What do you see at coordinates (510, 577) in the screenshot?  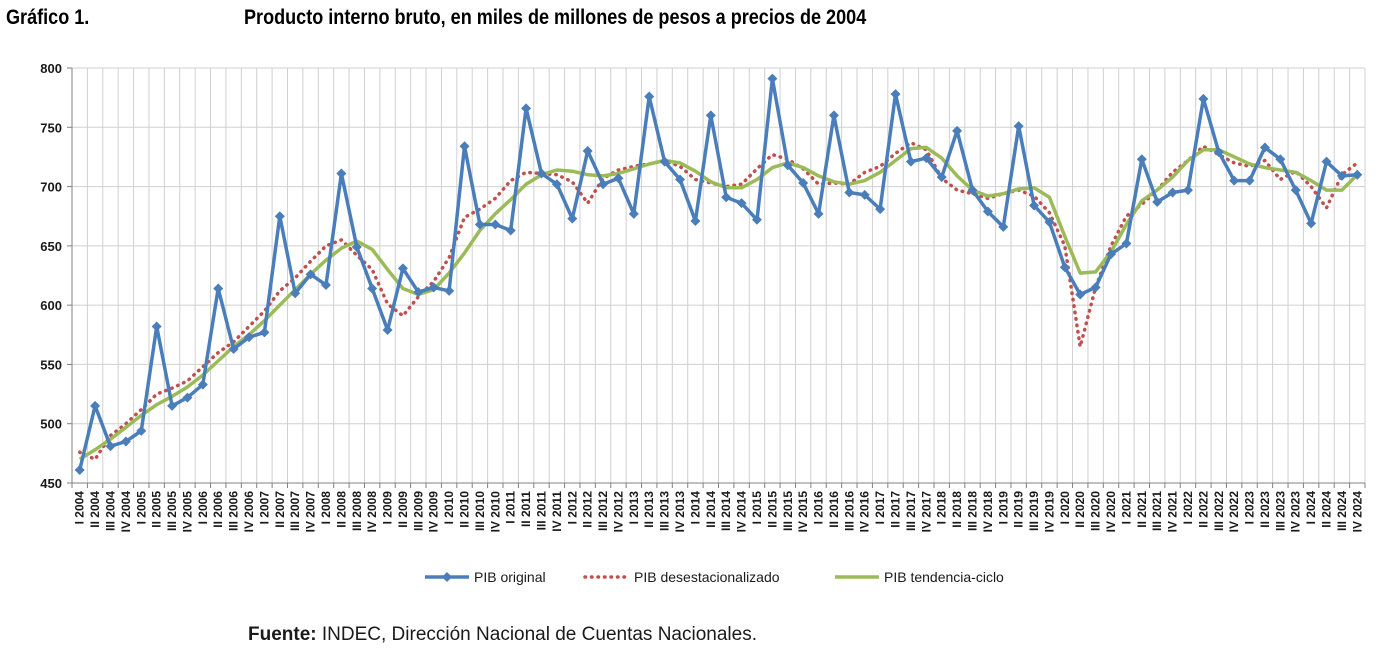 I see `legend-label-0: PIB original` at bounding box center [510, 577].